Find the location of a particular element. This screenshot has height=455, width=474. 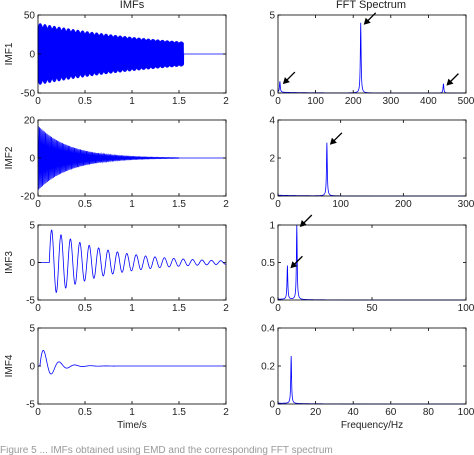

x-tick-label-imf4-fft-1: 20 is located at coordinates (316, 412).